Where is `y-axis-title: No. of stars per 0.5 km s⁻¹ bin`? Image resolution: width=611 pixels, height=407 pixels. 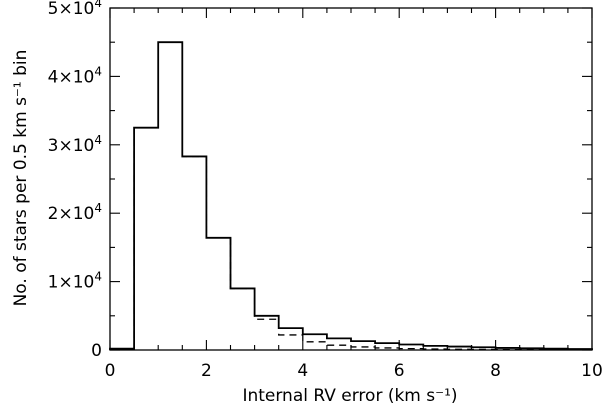 y-axis-title: No. of stars per 0.5 km s⁻¹ bin is located at coordinates (21, 178).